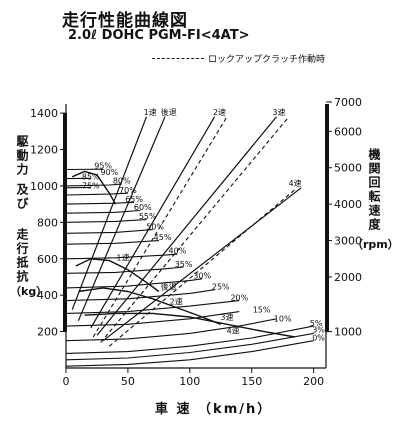 The width and height of the screenshot is (400, 421). I want to click on rpm-line-label: 4速, so click(295, 183).